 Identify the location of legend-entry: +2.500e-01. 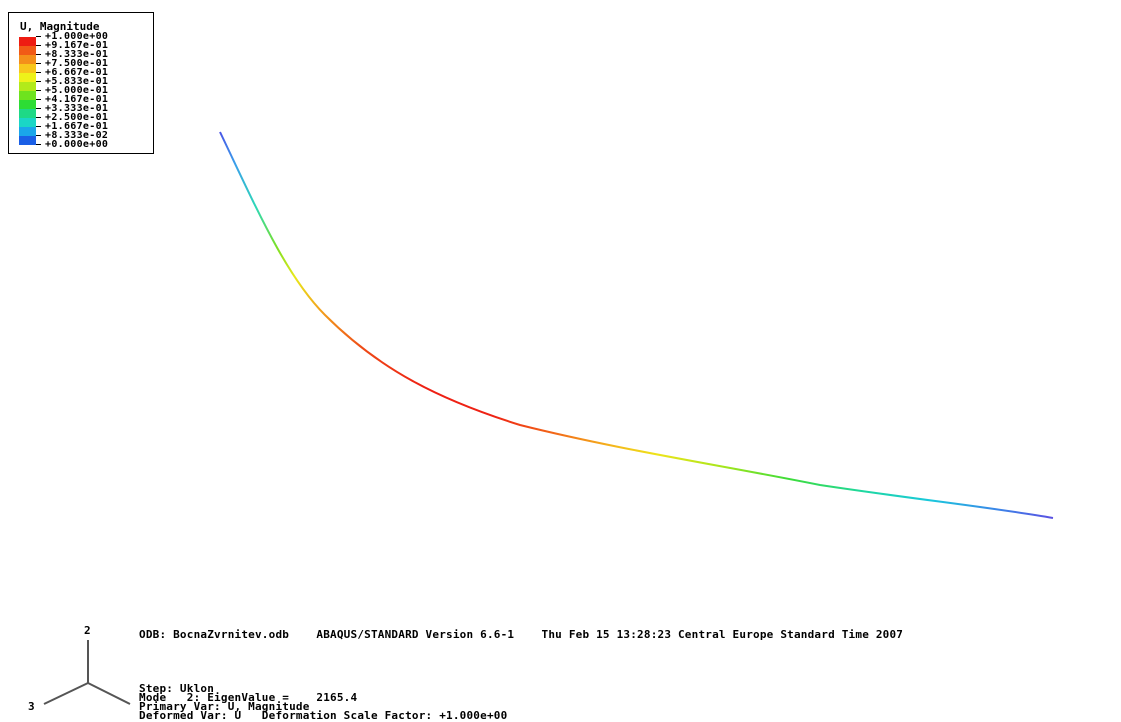
(84, 120).